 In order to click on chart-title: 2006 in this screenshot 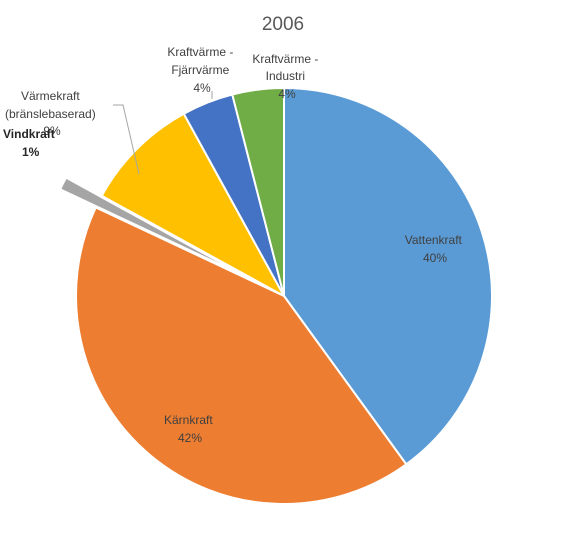, I will do `click(283, 24)`.